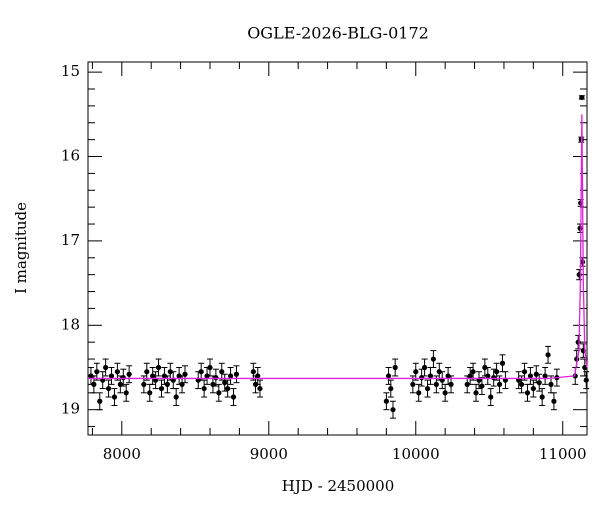 The height and width of the screenshot is (512, 600). Describe the element at coordinates (70, 156) in the screenshot. I see `y-tick-label: 16` at that location.